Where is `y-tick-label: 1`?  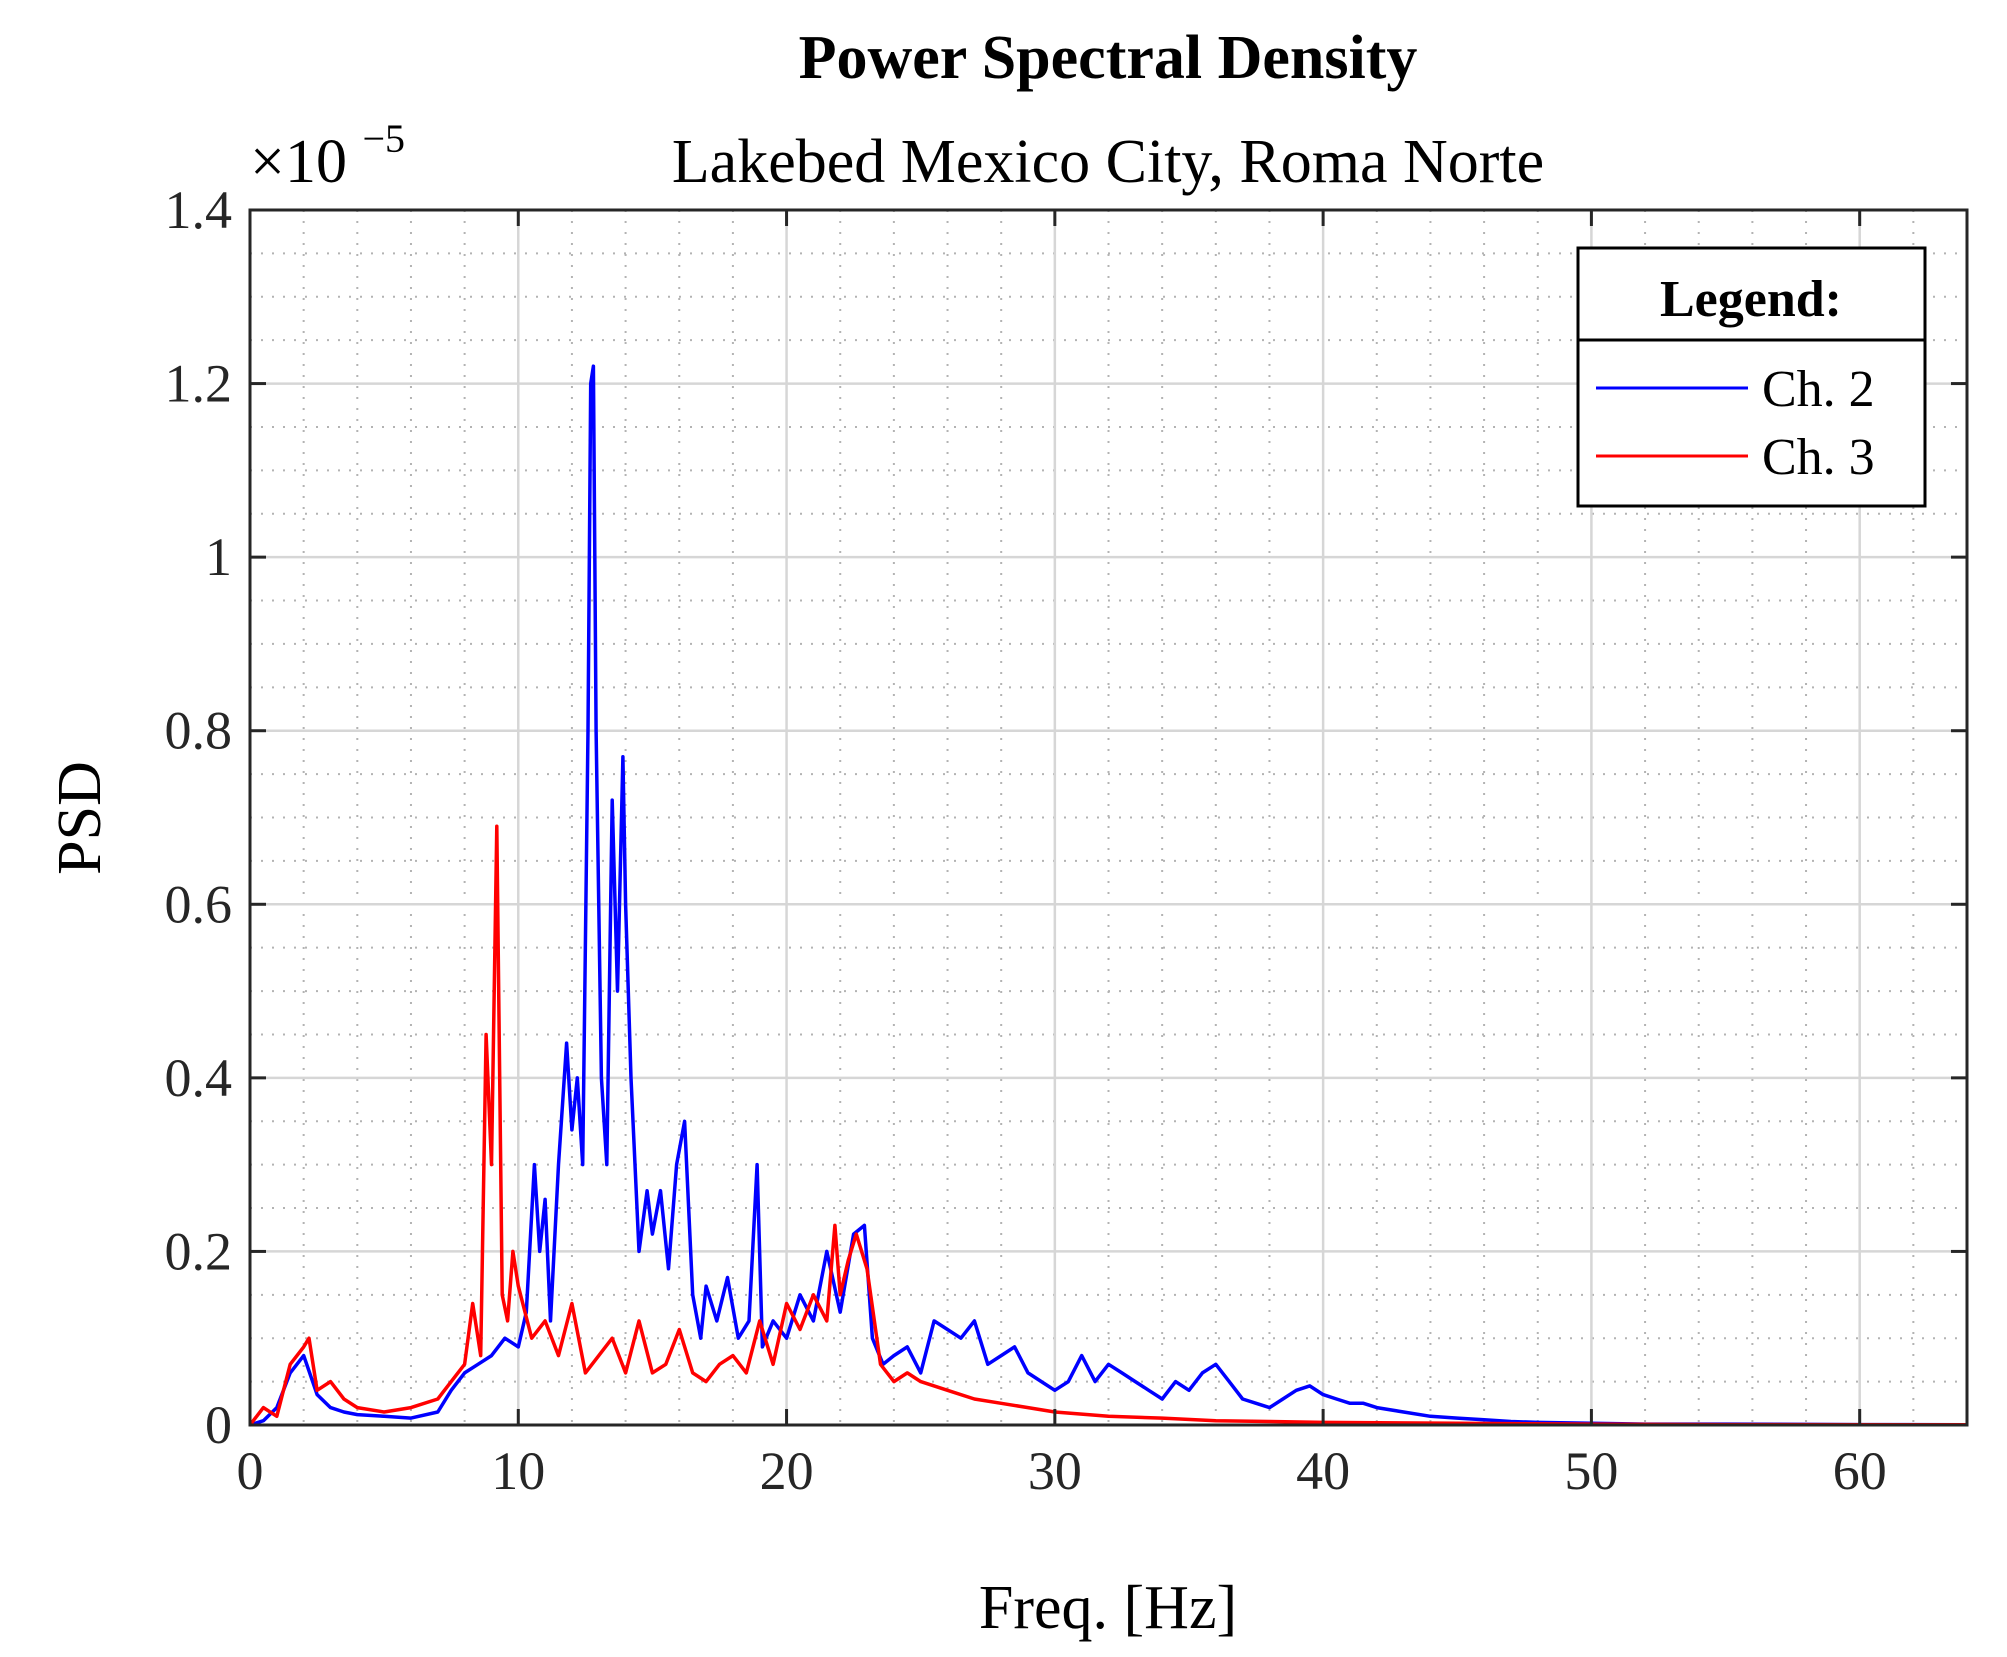
y-tick-label: 1 is located at coordinates (218, 557).